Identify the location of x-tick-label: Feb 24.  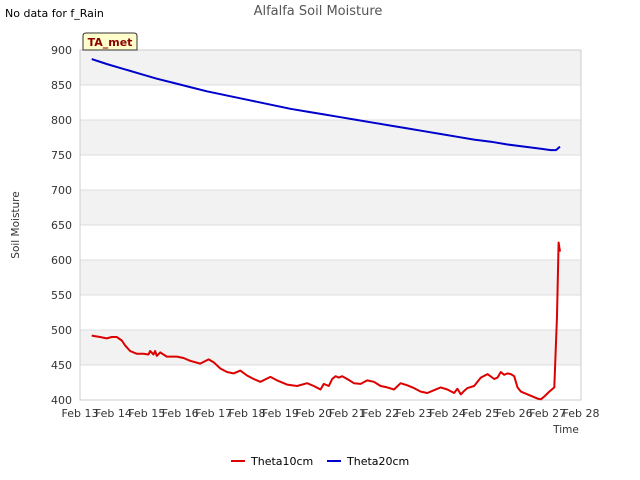
(447, 413).